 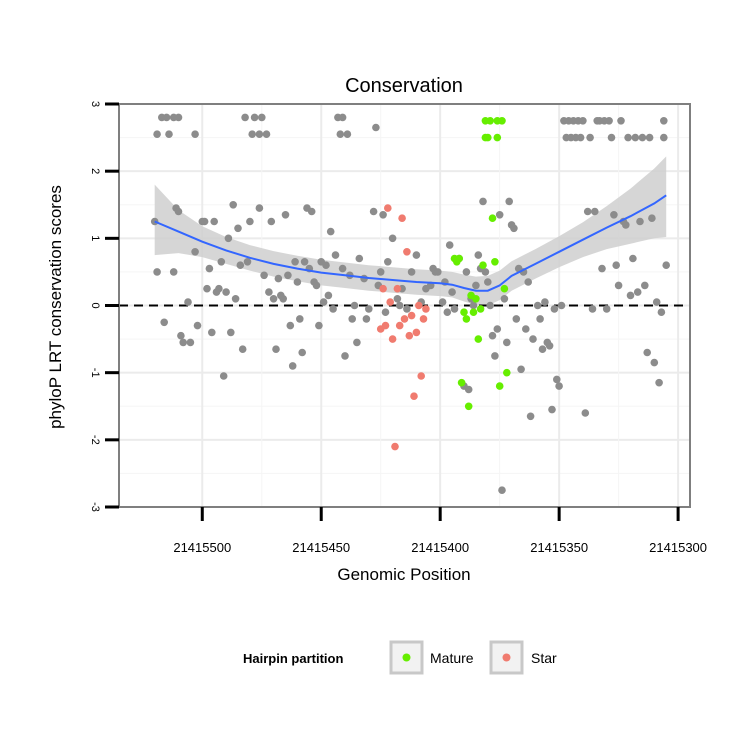 I want to click on chart-title: Conservation, so click(x=404, y=86).